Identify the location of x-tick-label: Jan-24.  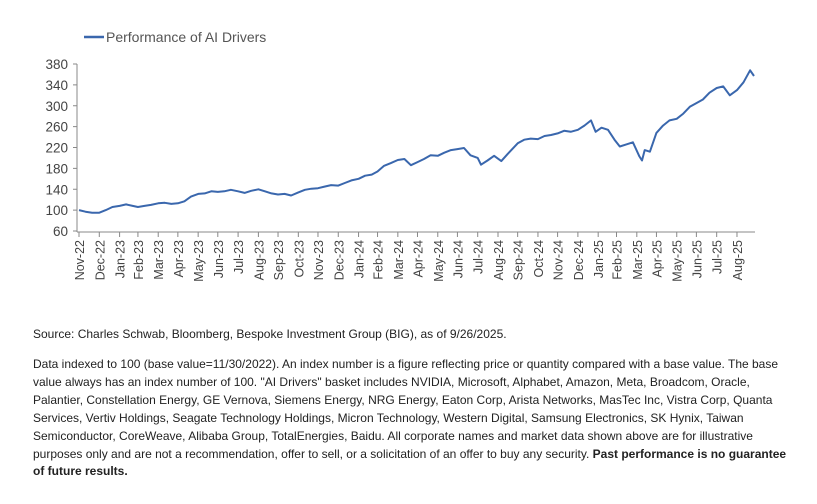
(360, 259).